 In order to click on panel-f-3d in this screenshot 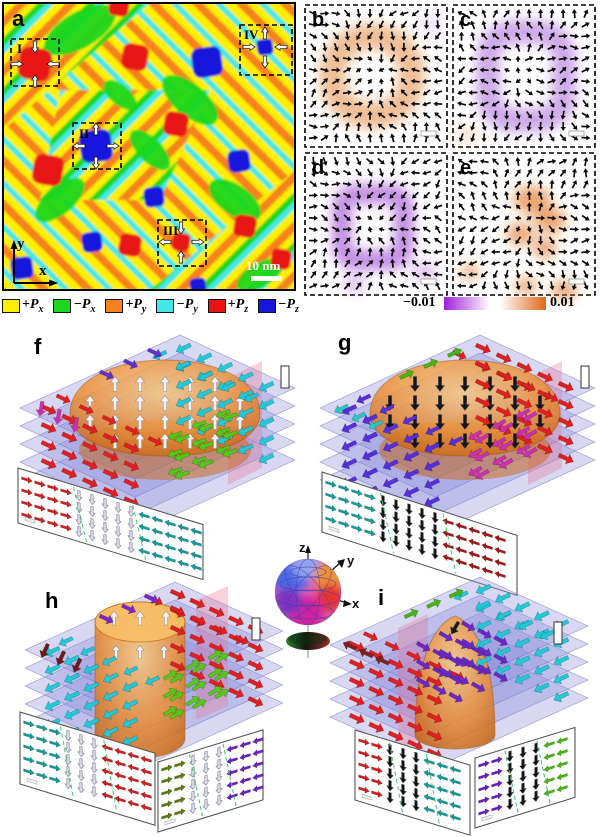, I will do `click(156, 457)`.